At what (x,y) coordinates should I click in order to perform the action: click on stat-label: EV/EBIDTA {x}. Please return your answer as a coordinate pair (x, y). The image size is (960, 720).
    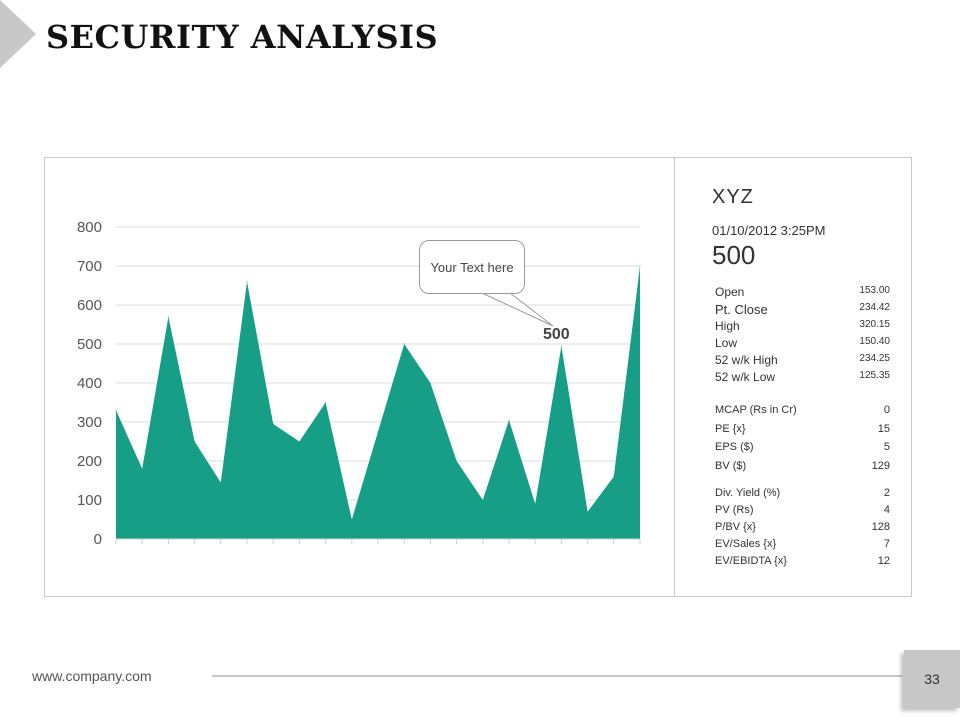
    Looking at the image, I should click on (751, 561).